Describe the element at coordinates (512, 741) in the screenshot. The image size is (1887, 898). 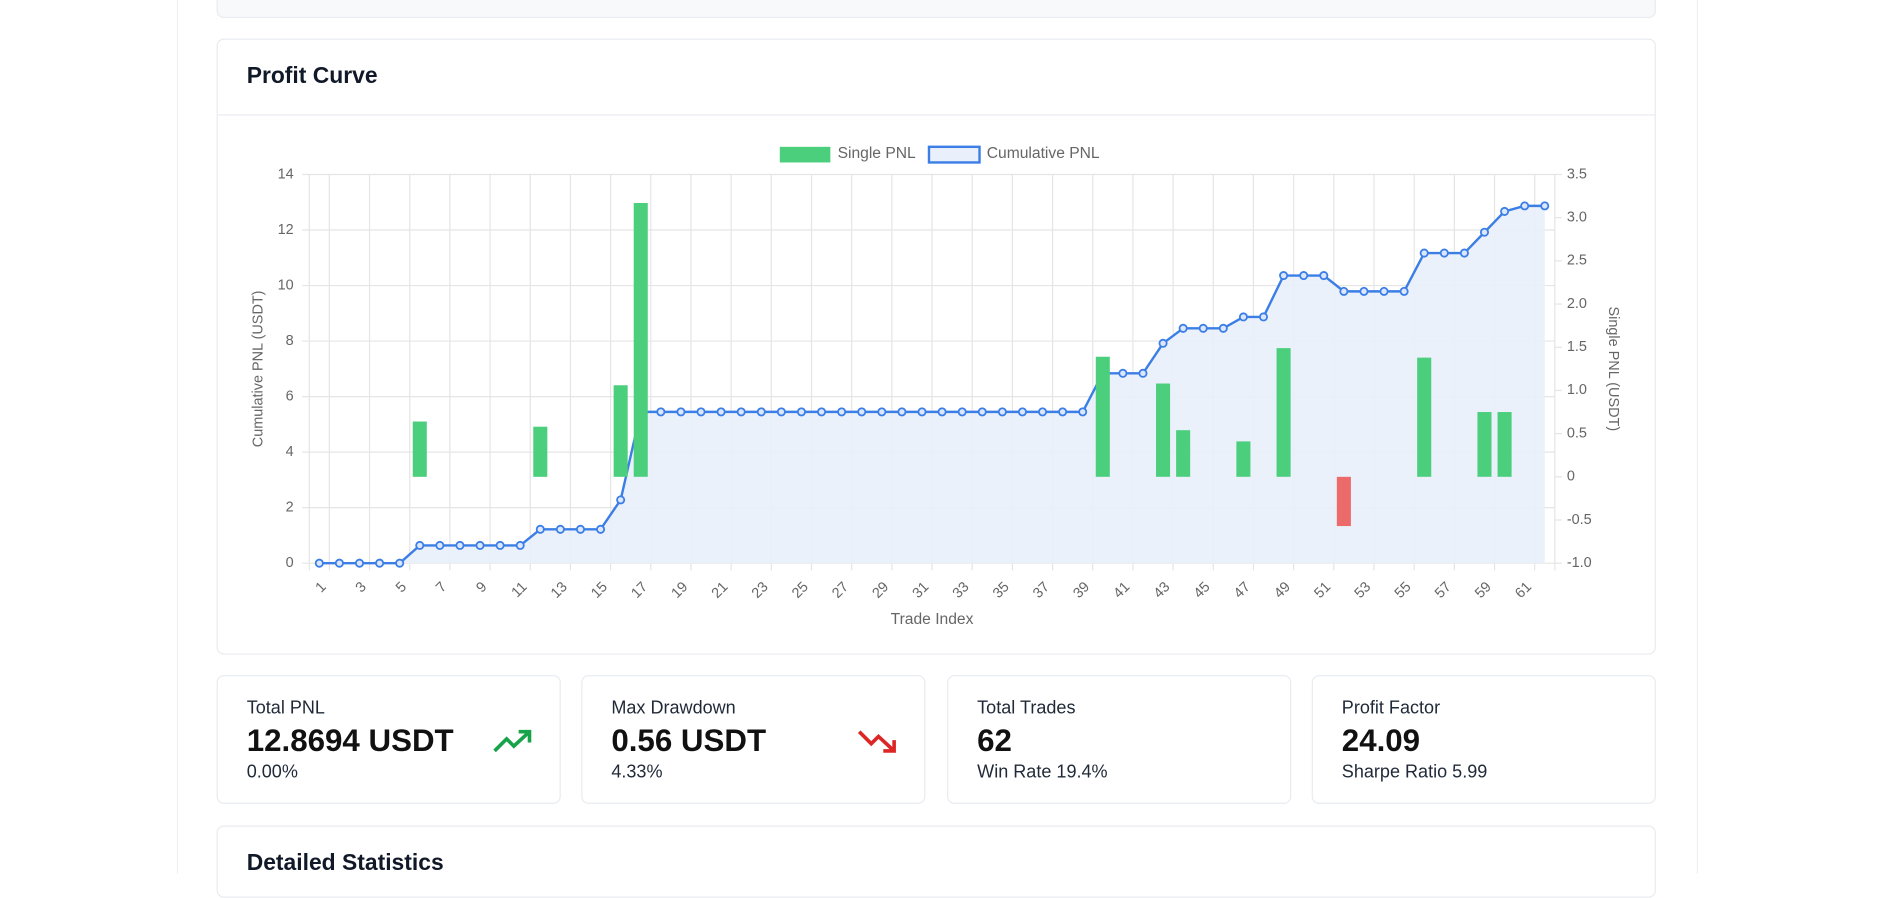
I see `trend-up-icon` at that location.